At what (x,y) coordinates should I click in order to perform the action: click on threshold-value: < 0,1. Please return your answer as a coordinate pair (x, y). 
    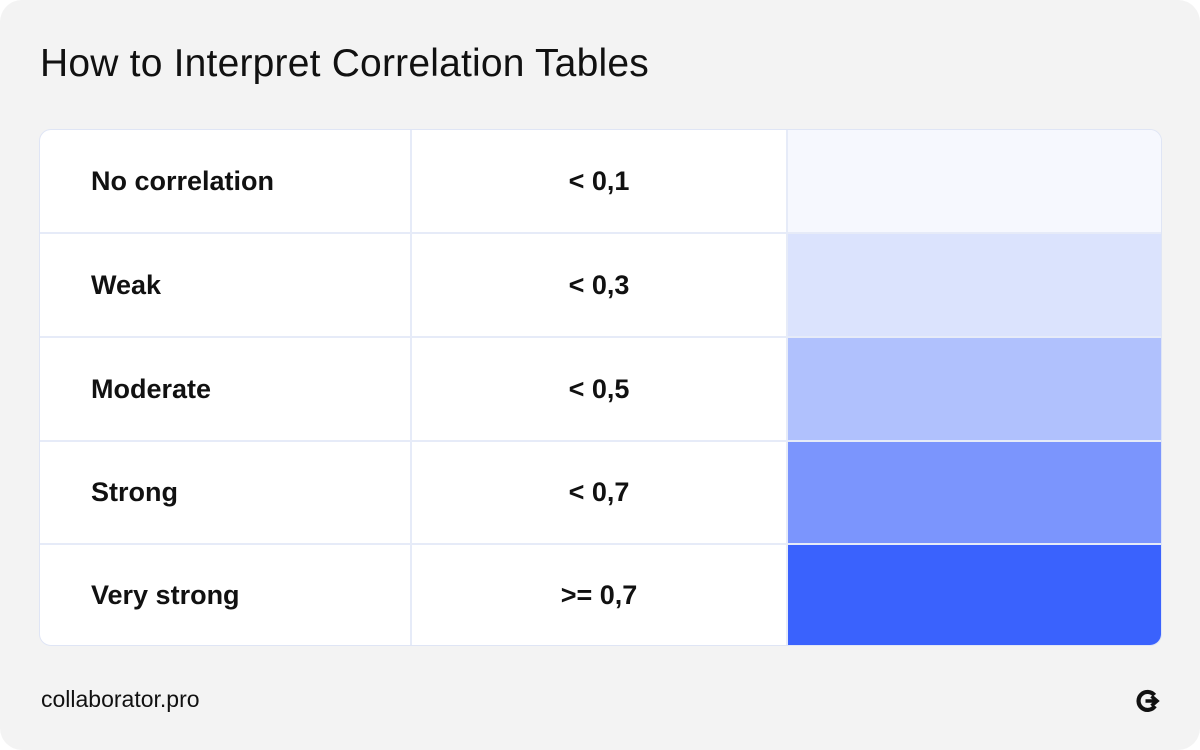
    Looking at the image, I should click on (600, 181).